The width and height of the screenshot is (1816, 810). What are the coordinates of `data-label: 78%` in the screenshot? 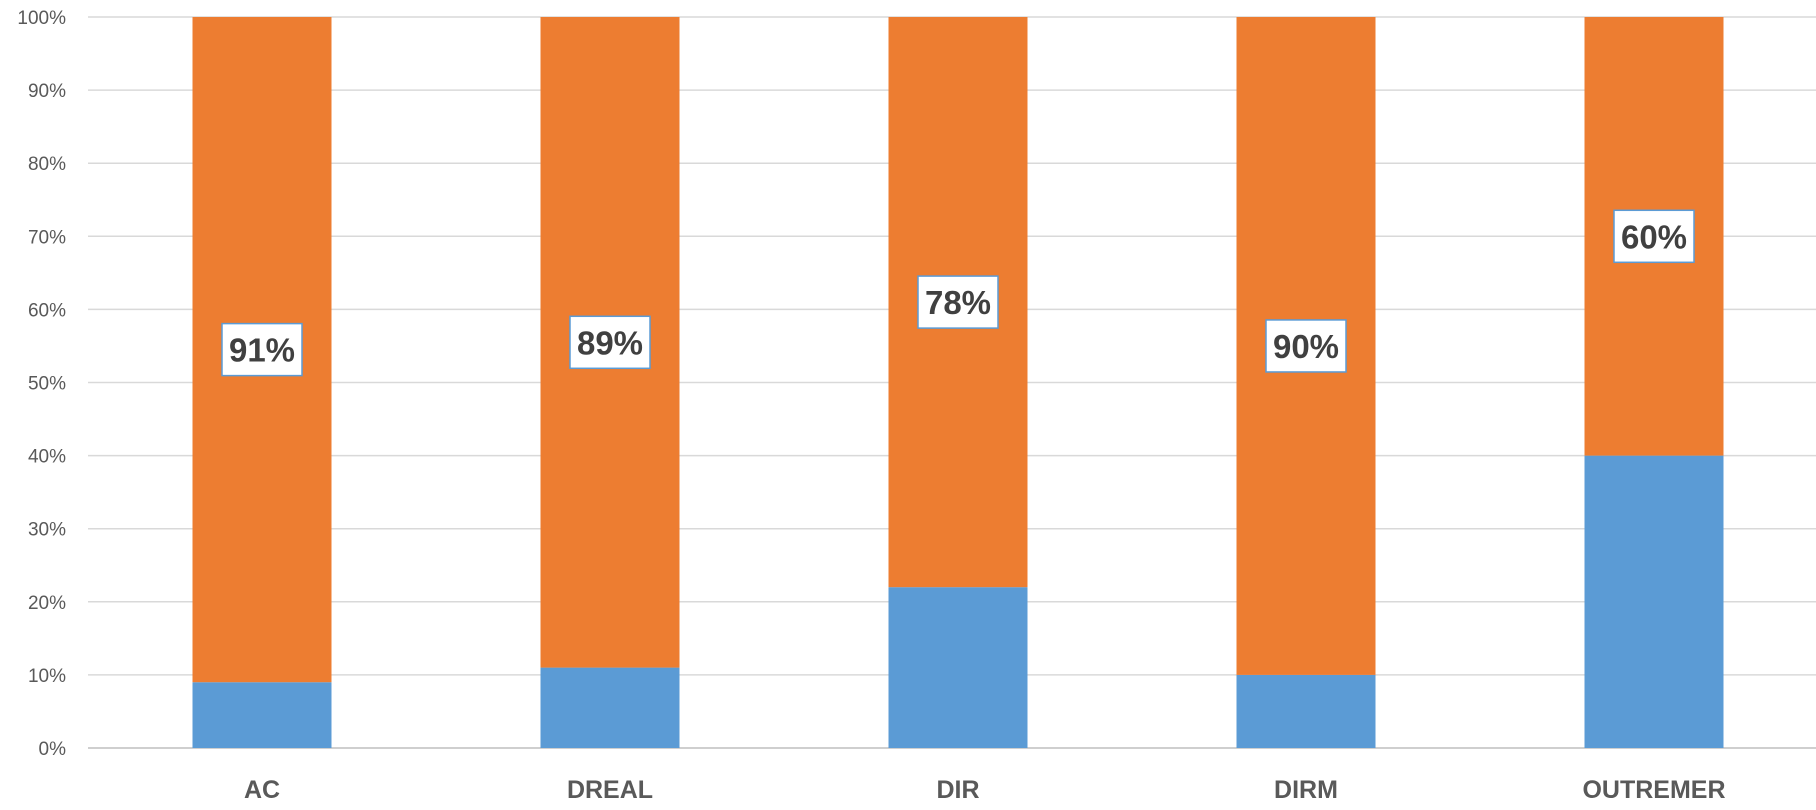 It's located at (958, 302).